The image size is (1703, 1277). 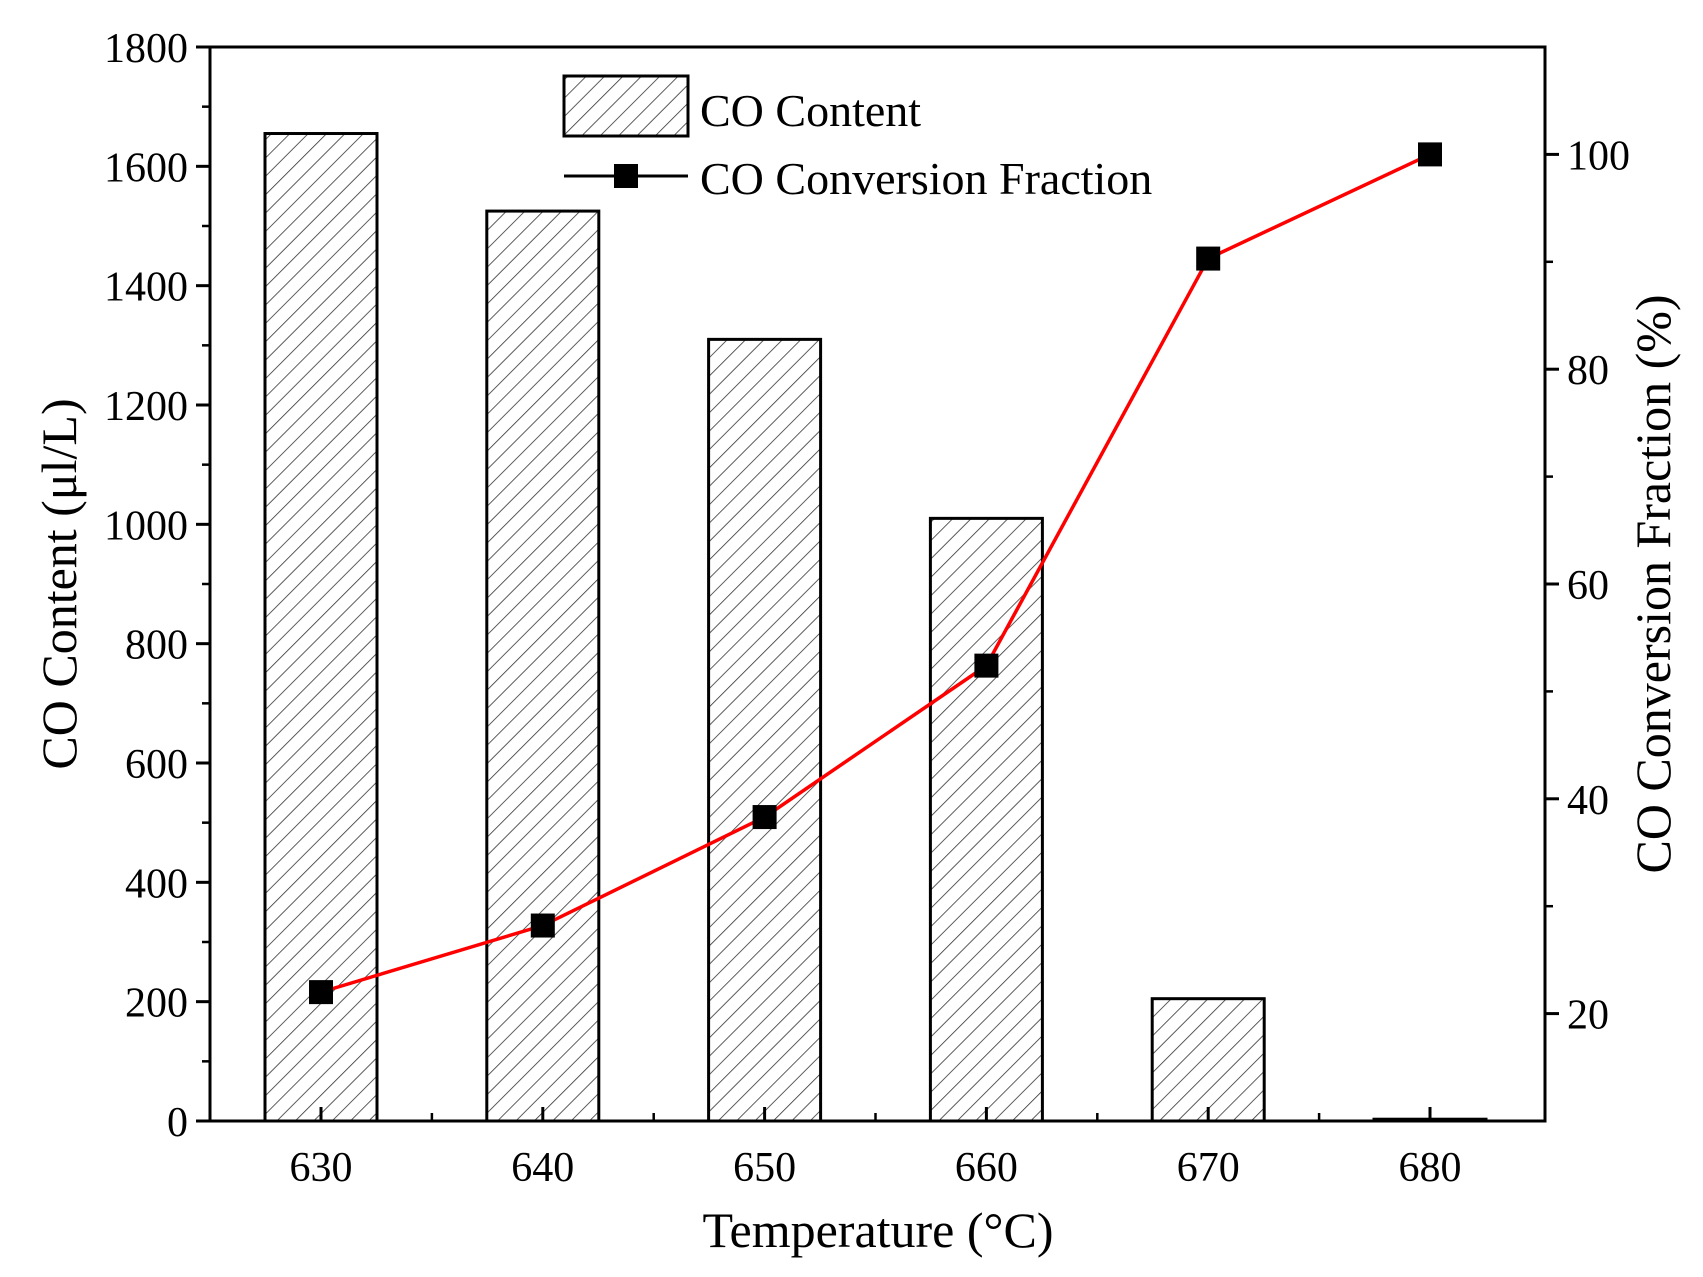 I want to click on y2-tick-label: 40, so click(x=1588, y=801).